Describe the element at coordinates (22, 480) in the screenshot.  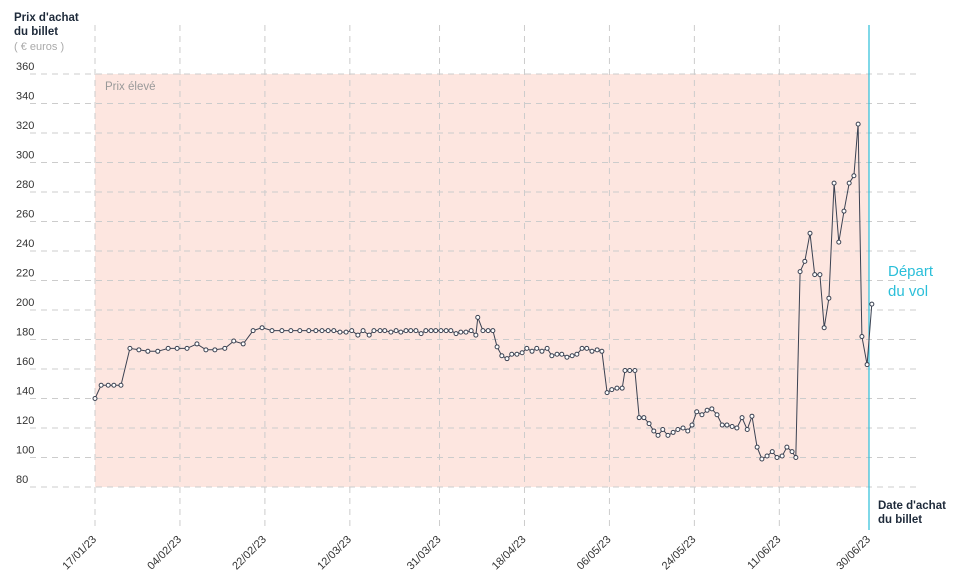
I see `y-tick-label: 80` at that location.